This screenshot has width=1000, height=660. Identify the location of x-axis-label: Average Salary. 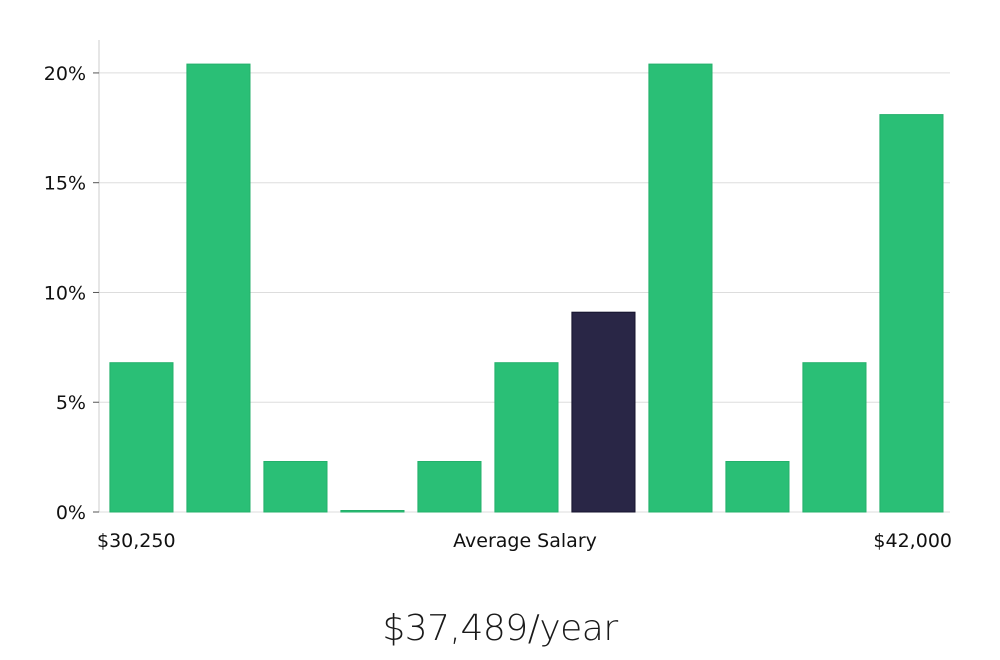
(525, 541).